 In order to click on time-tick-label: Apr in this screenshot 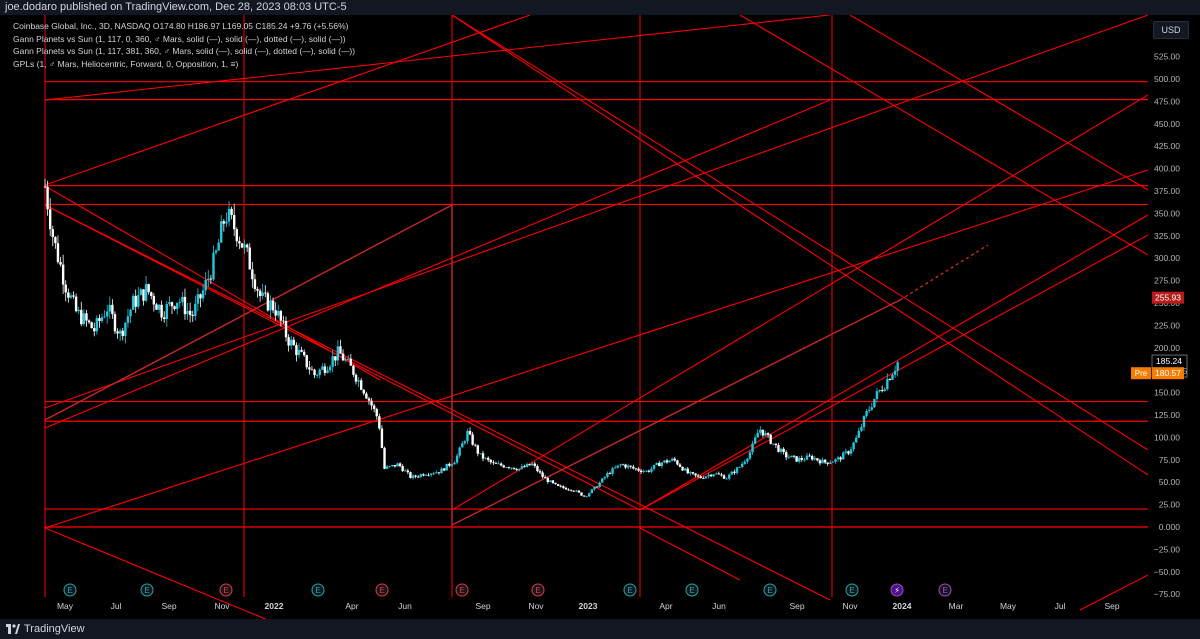, I will do `click(351, 606)`.